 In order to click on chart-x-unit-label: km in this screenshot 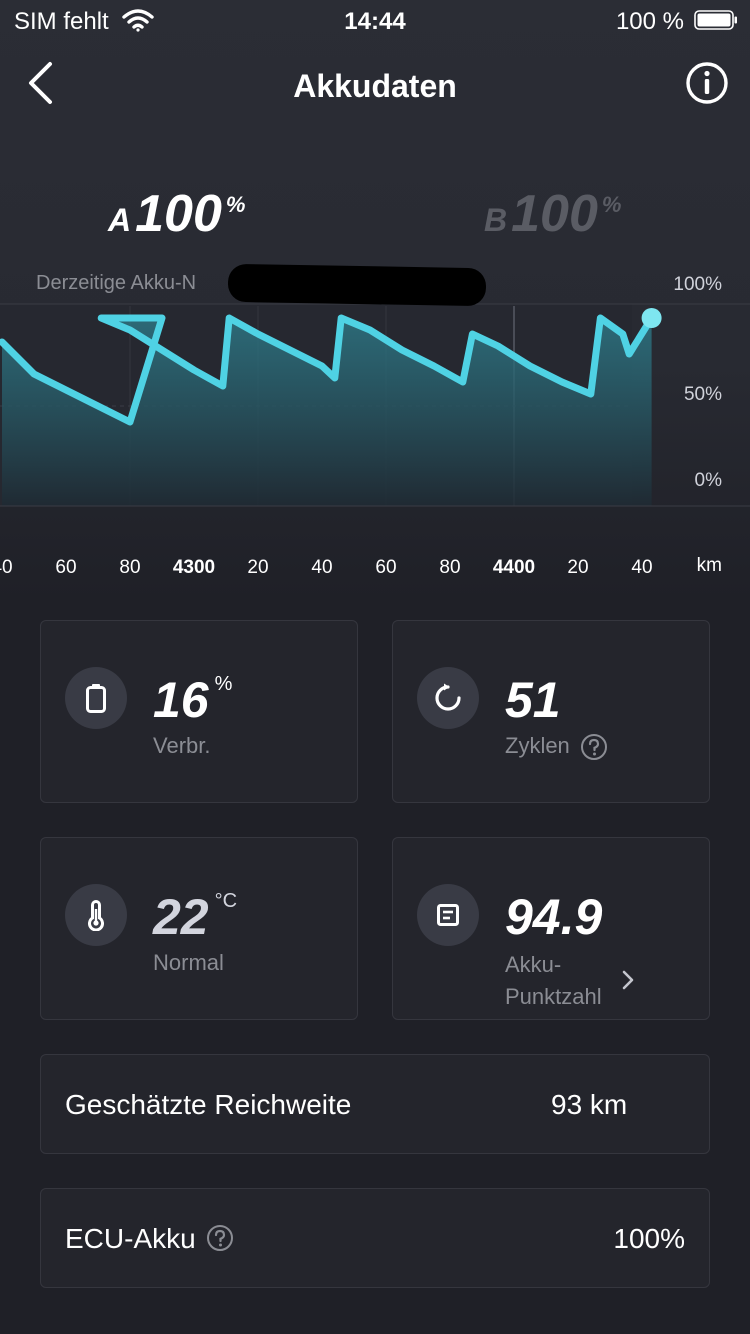, I will do `click(709, 565)`.